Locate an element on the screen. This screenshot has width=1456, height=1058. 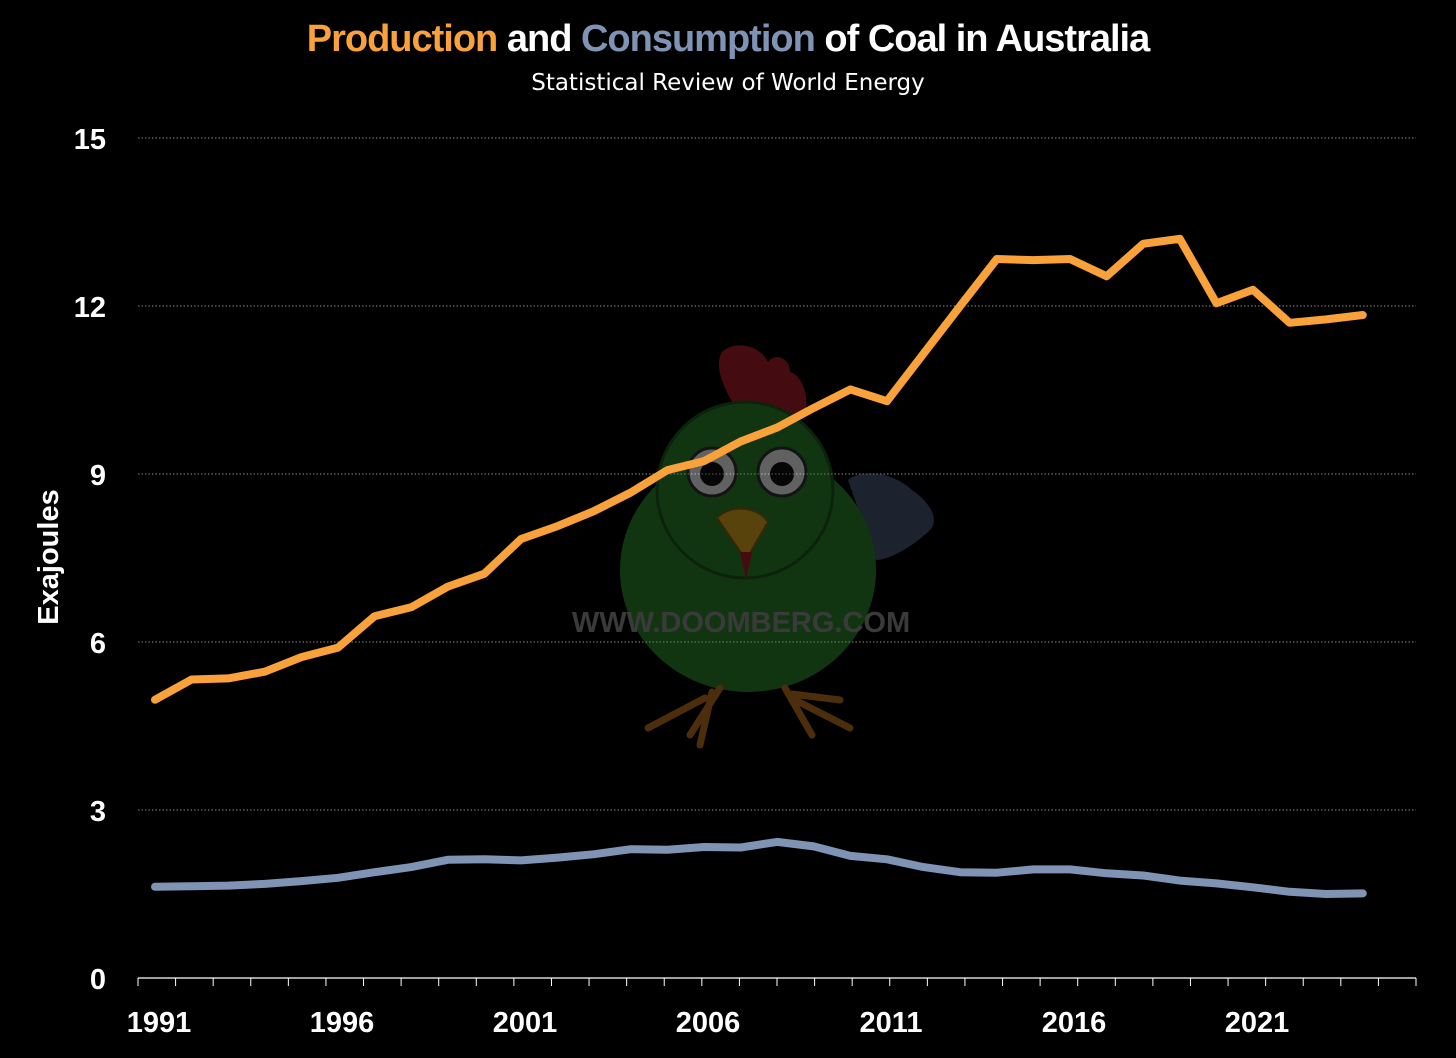
y-tick-label-9: 9 is located at coordinates (98, 476).